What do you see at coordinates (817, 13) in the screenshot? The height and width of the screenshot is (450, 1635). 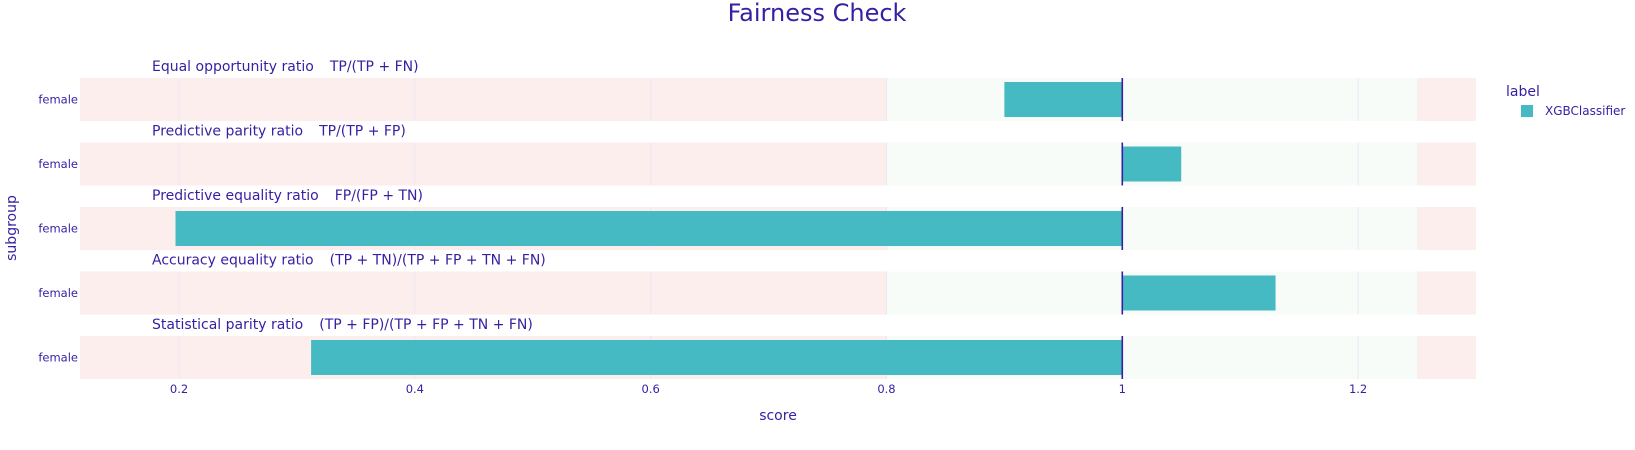 I see `chart-title: Fairness Check` at bounding box center [817, 13].